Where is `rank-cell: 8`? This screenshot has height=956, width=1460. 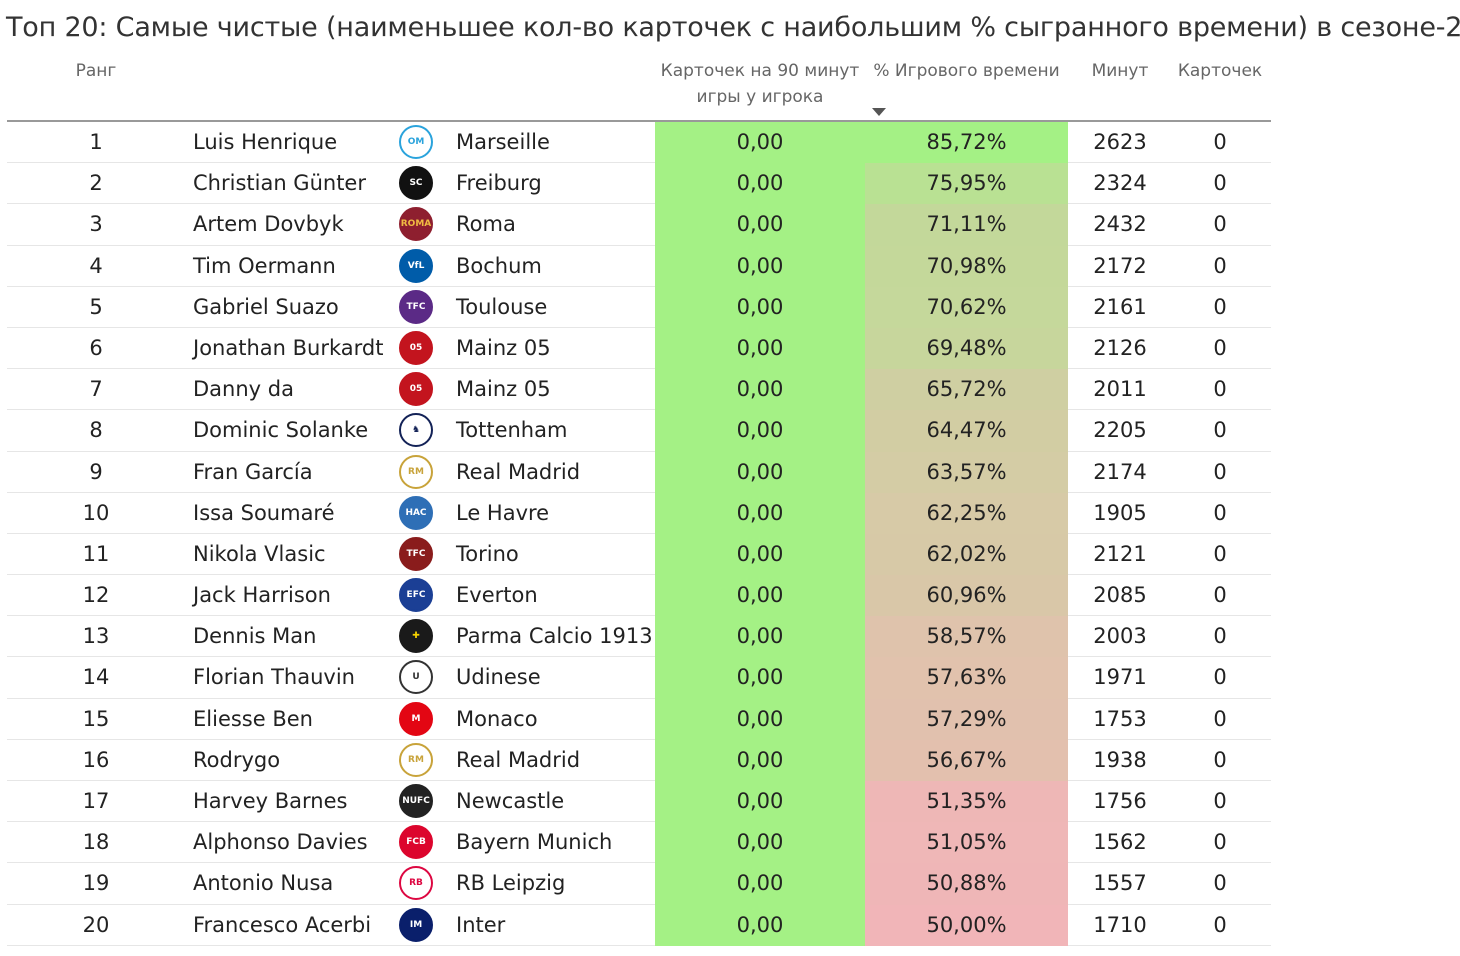
rank-cell: 8 is located at coordinates (96, 430).